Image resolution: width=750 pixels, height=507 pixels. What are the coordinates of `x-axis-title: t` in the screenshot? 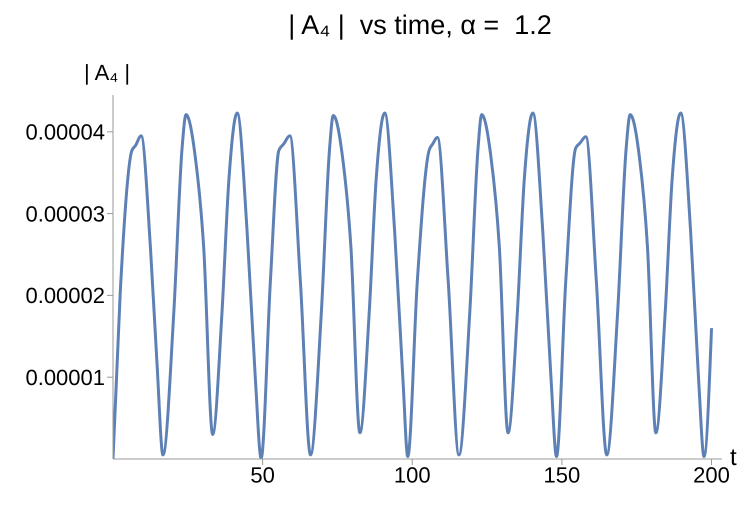 It's located at (733, 458).